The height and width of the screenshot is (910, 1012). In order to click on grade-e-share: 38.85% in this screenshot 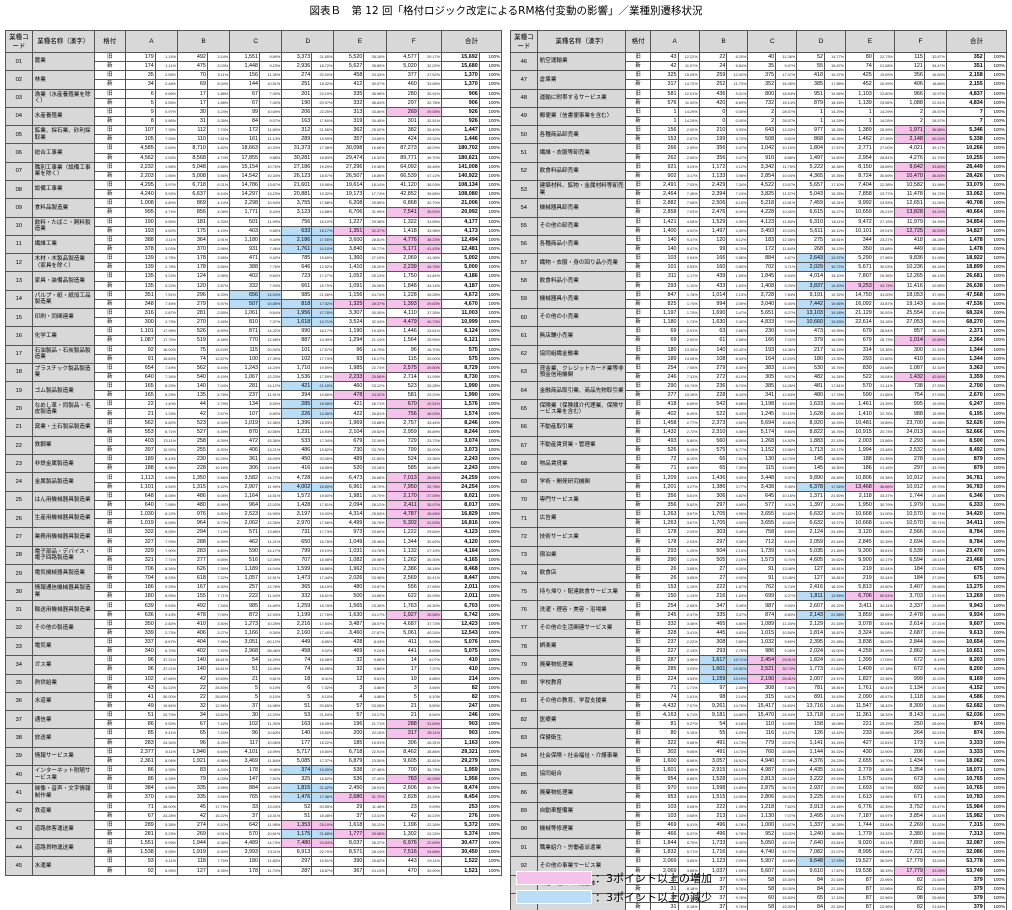, I will do `click(883, 614)`.